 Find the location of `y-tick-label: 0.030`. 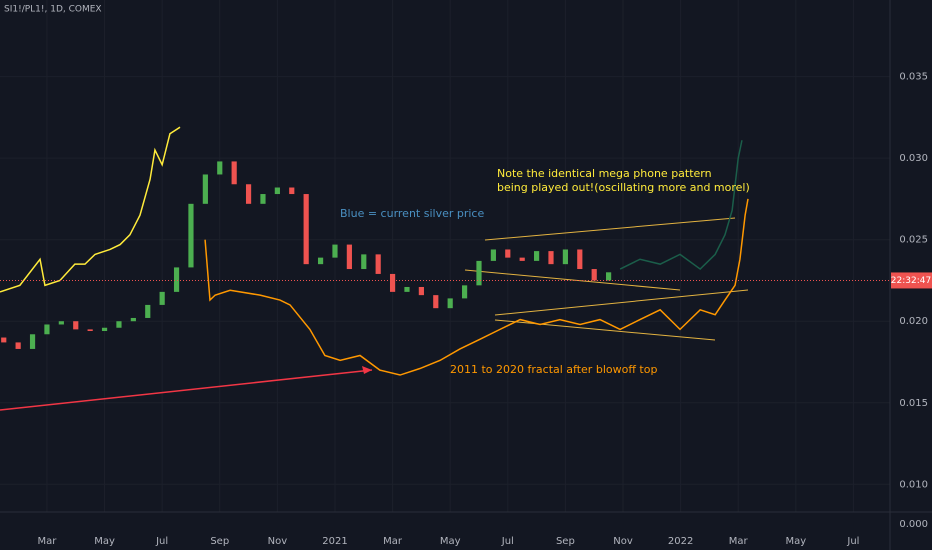

y-tick-label: 0.030 is located at coordinates (913, 158).